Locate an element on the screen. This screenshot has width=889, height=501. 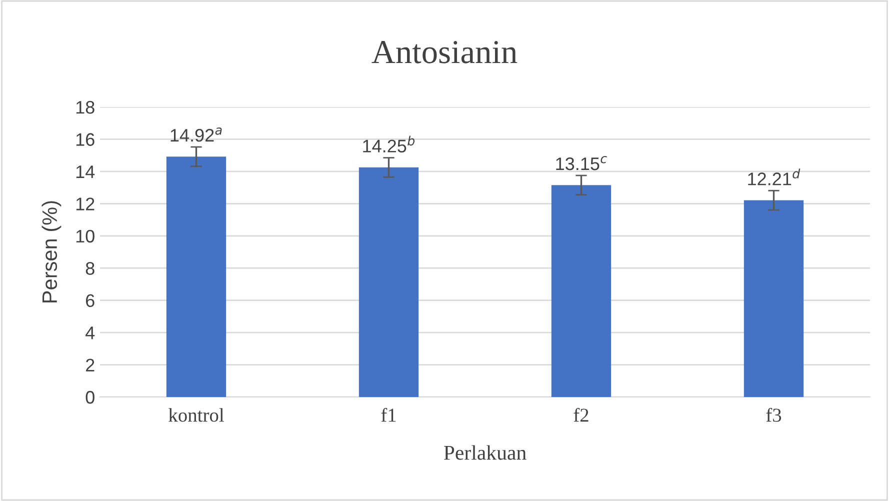
y-tick-label: 10 is located at coordinates (85, 236).